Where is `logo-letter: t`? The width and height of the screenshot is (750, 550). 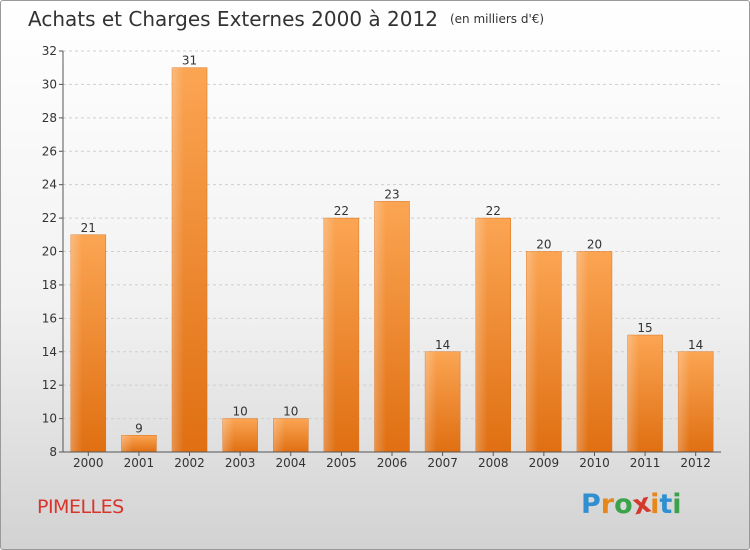 logo-letter: t is located at coordinates (666, 504).